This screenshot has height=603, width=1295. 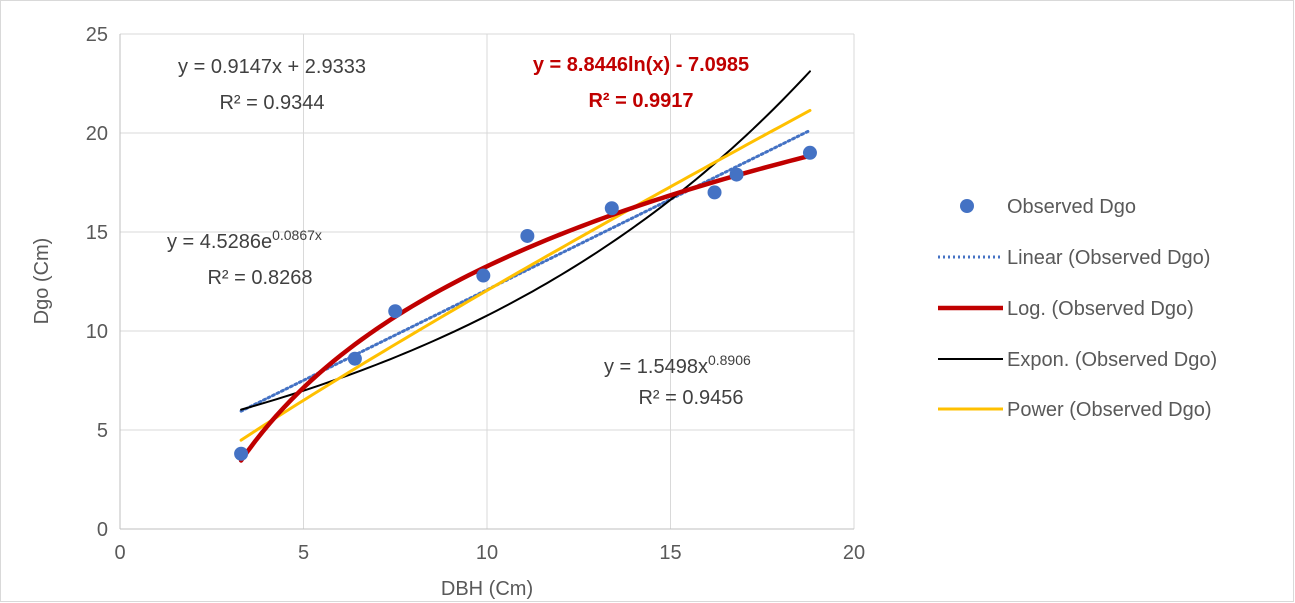 I want to click on y-tick-label: 25, so click(x=97, y=35).